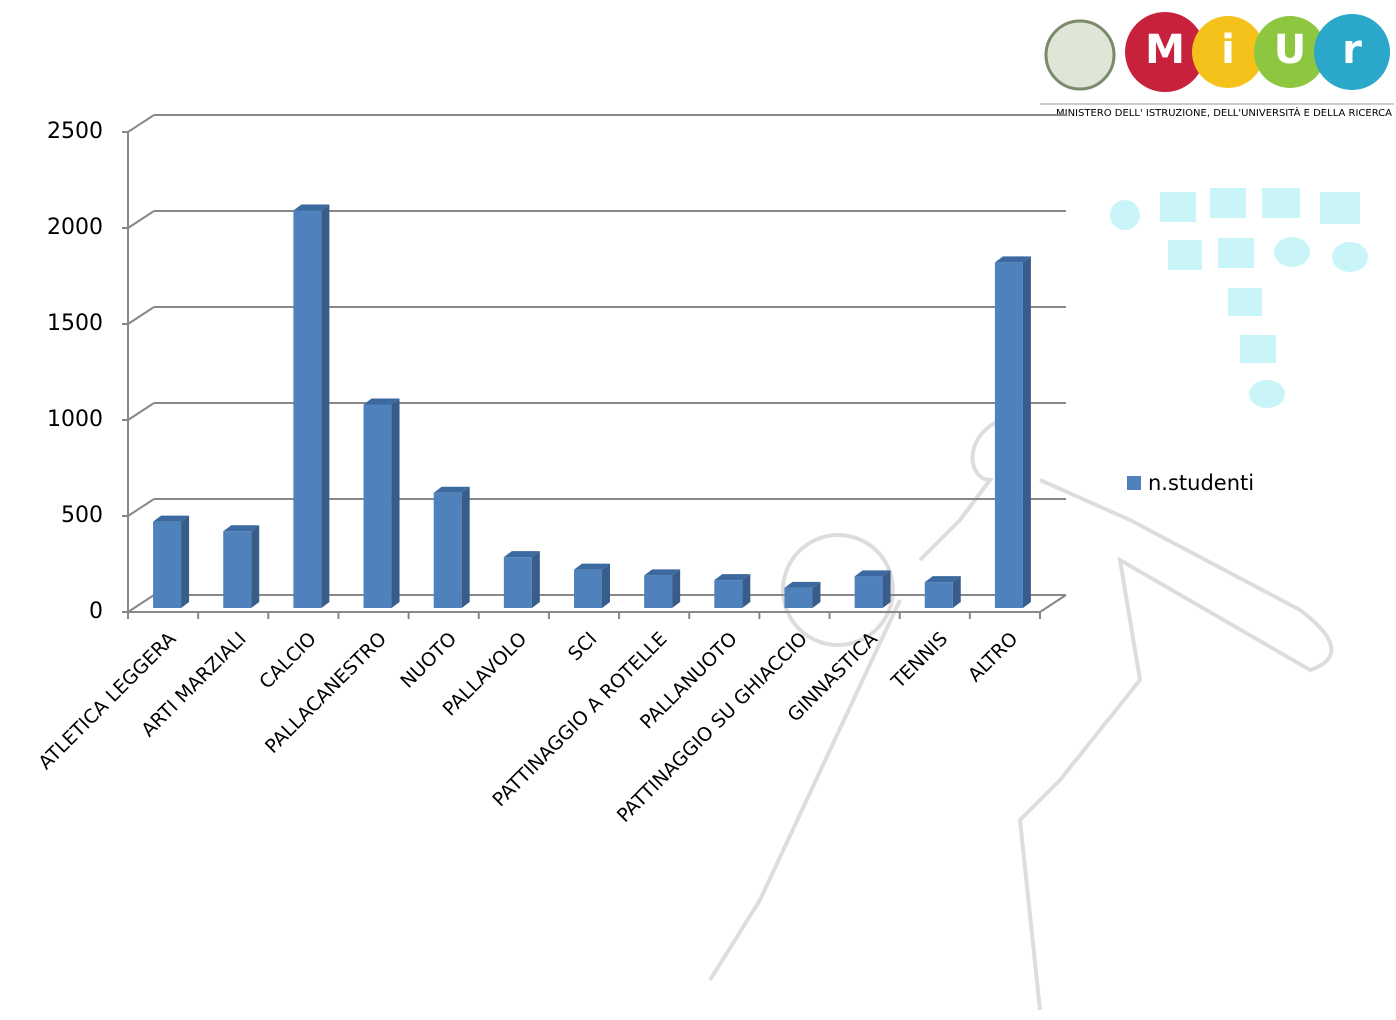 The image size is (1396, 1020). Describe the element at coordinates (1165, 50) in the screenshot. I see `logo-letter: M` at that location.